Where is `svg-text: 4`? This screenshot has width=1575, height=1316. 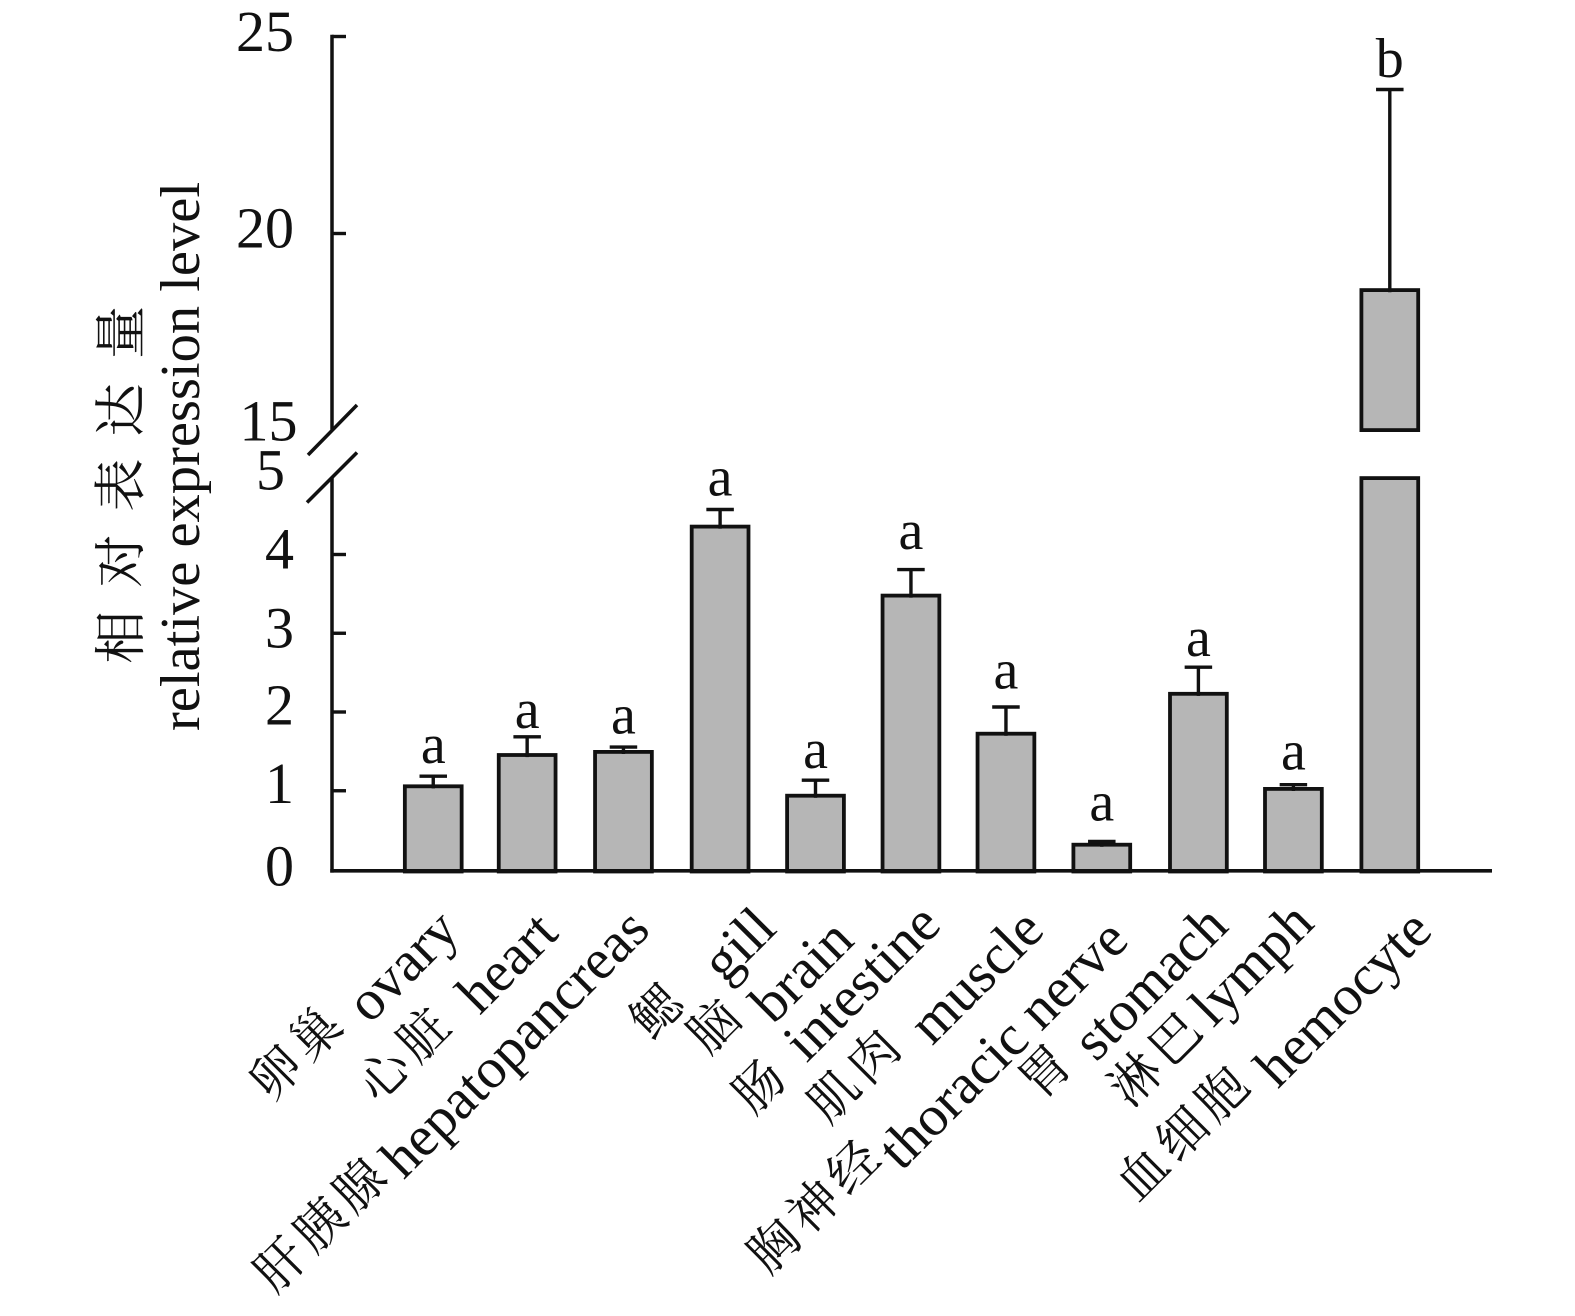 svg-text: 4 is located at coordinates (279, 549).